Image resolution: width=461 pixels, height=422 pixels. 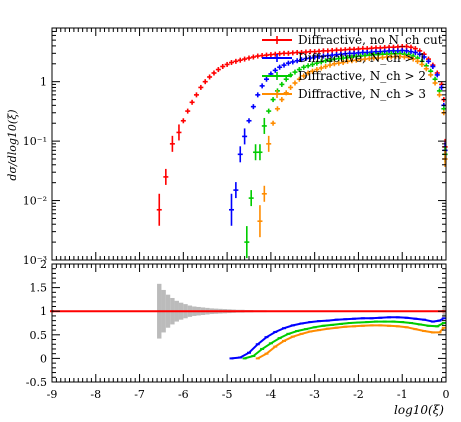 I want to click on ratio-y-tick-label: 2, so click(x=43, y=264).